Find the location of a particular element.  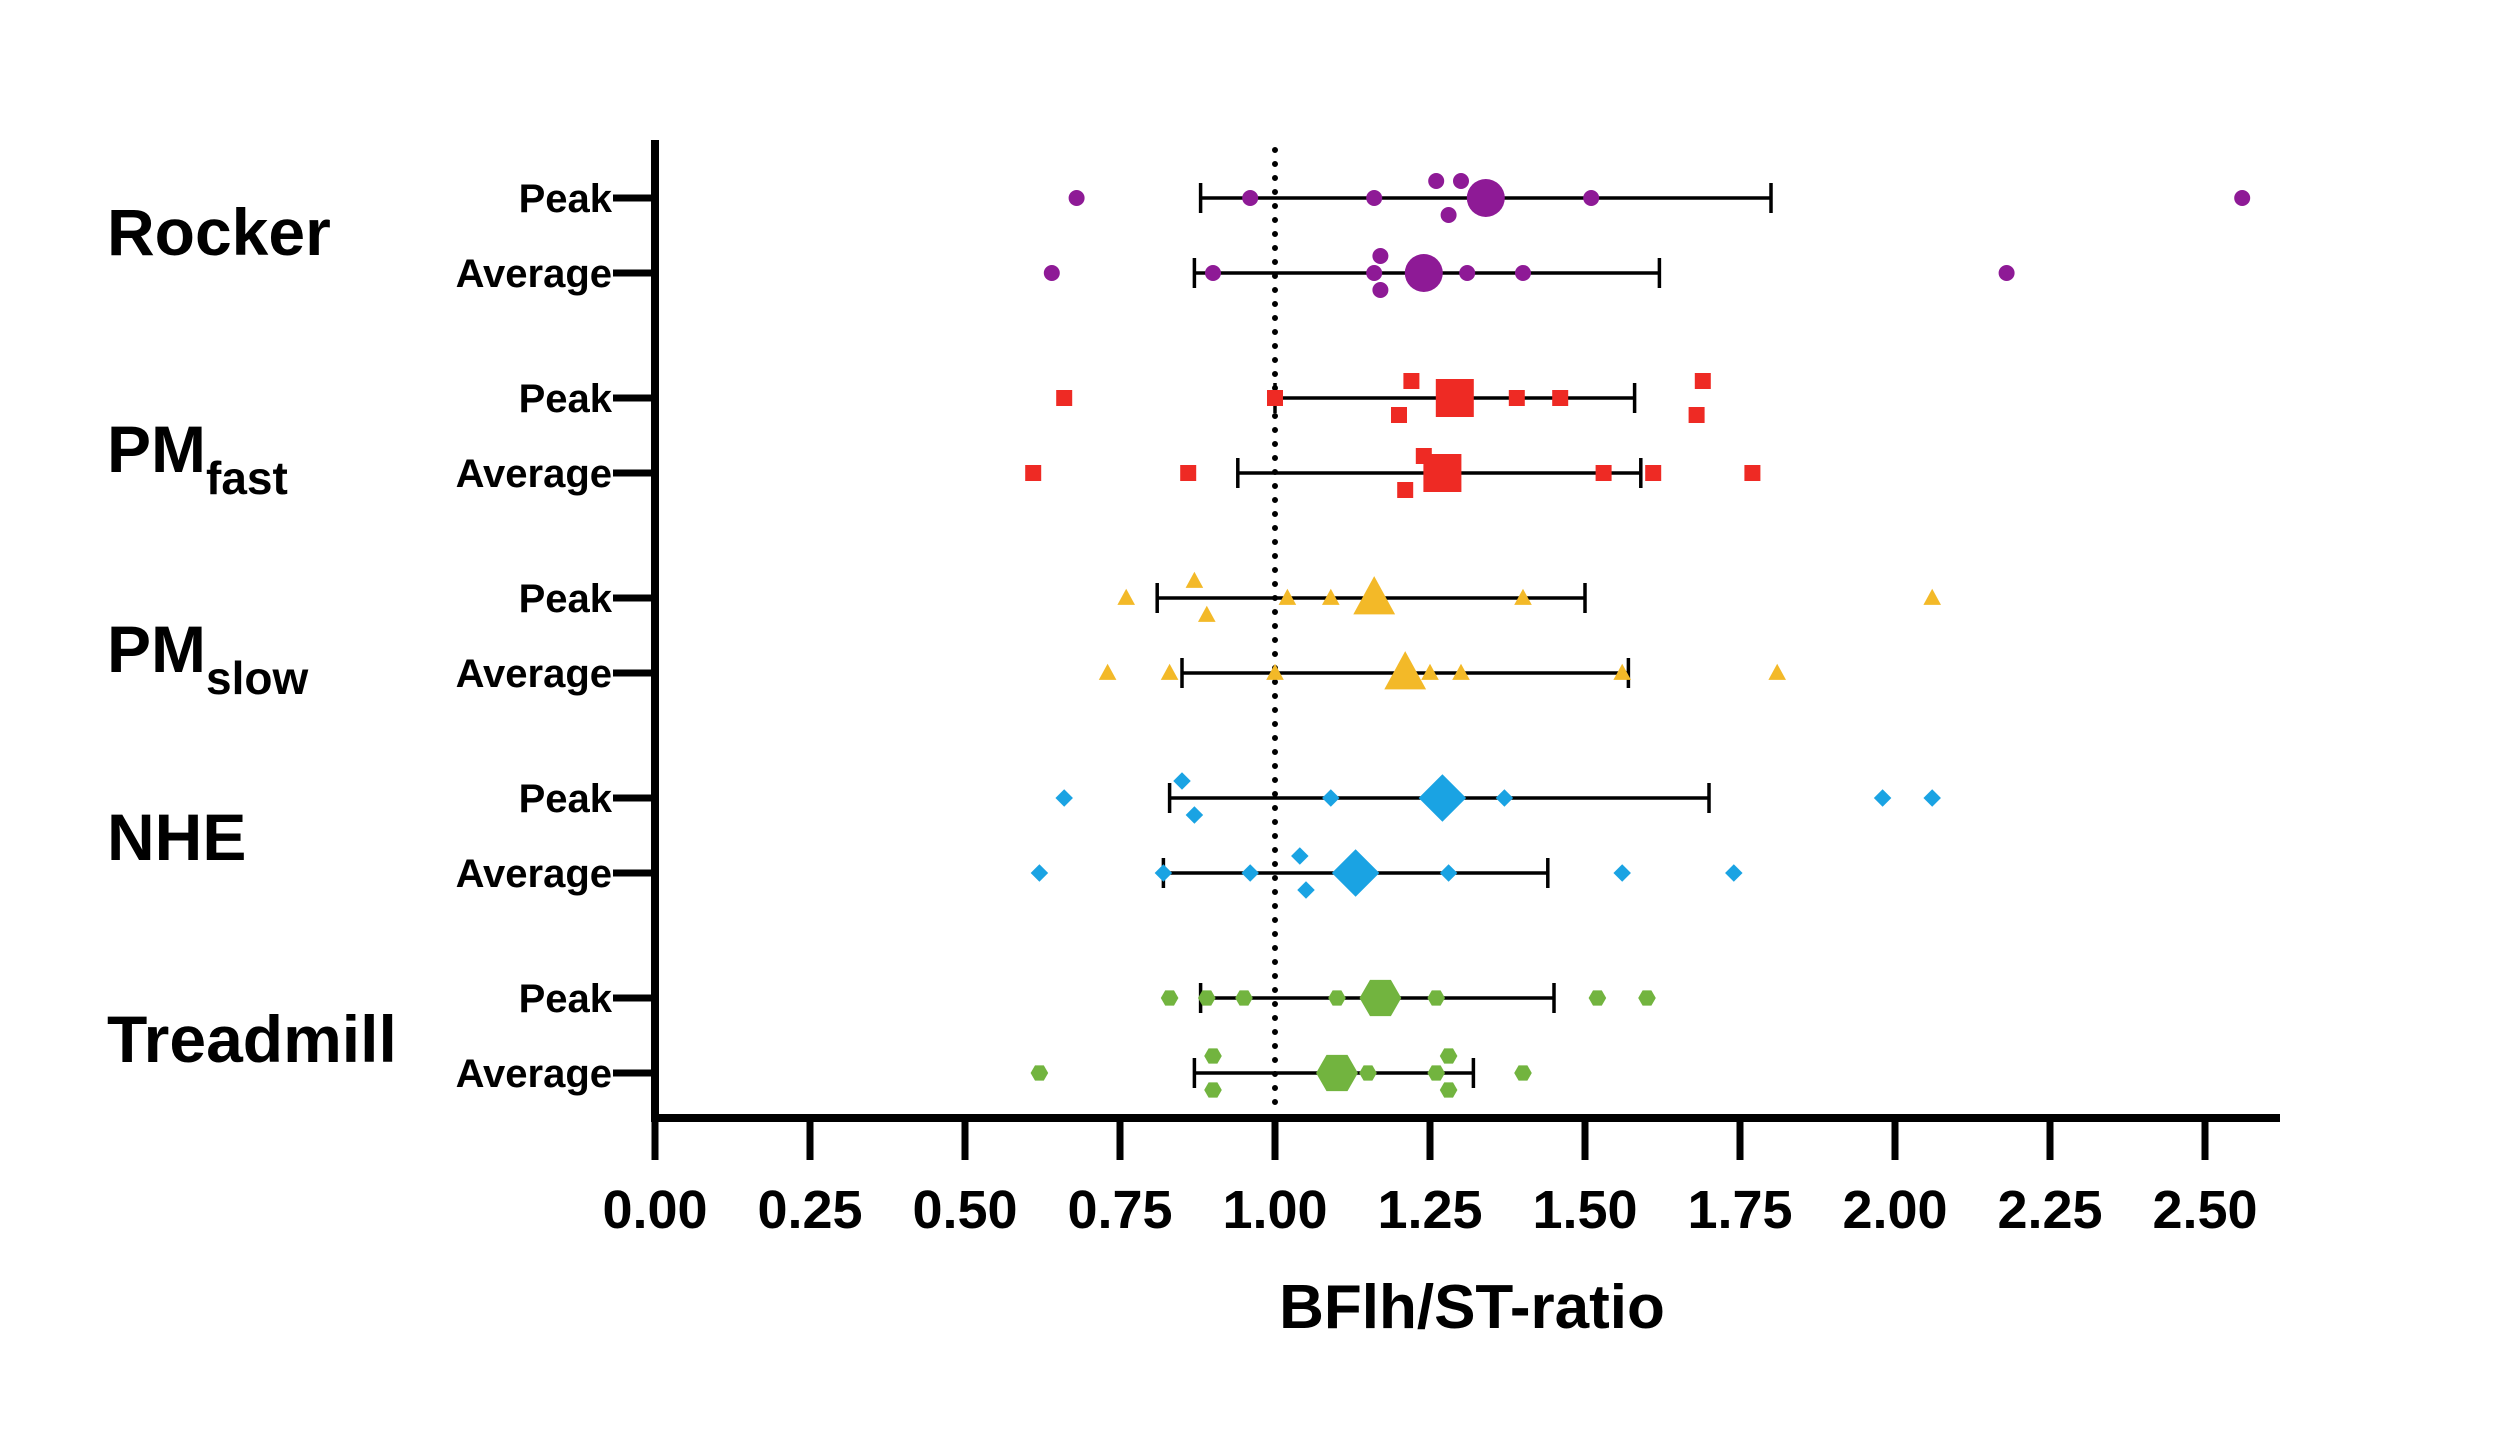

x-tick-label: 1.00 is located at coordinates (1274, 1210).